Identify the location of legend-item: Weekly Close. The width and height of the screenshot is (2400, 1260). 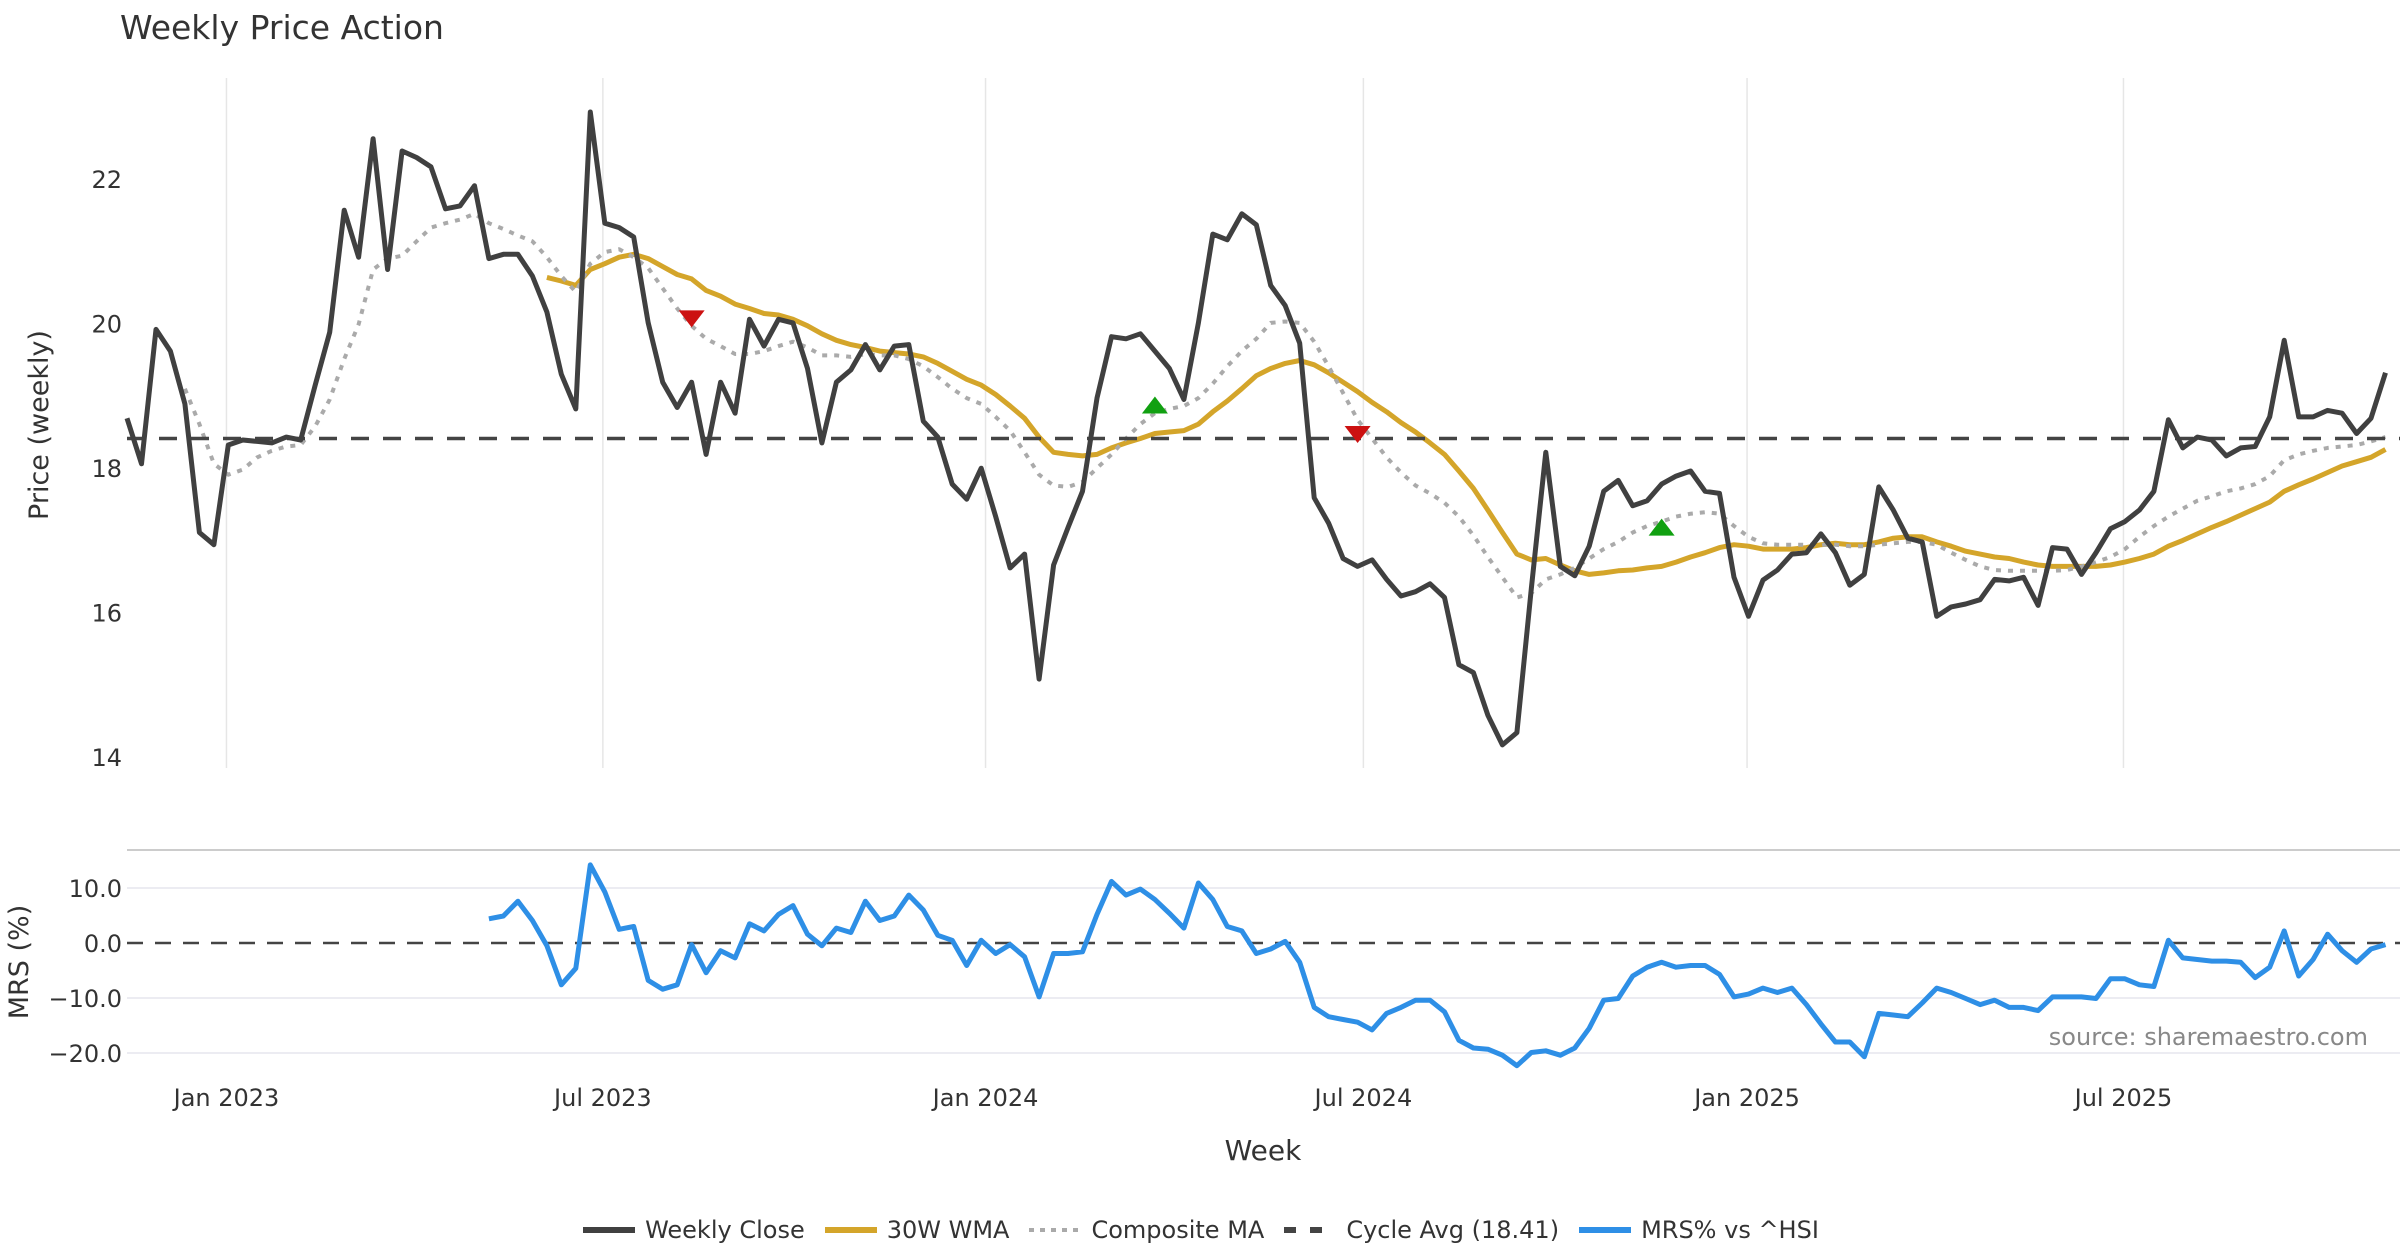
(693, 1230).